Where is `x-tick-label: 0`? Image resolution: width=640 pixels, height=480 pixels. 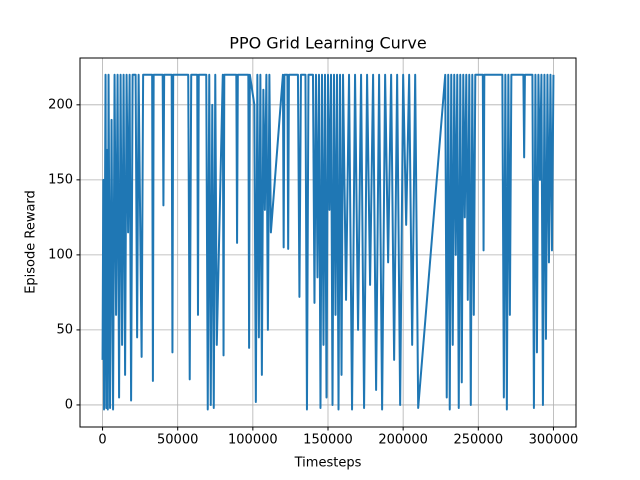
x-tick-label: 0 is located at coordinates (102, 440).